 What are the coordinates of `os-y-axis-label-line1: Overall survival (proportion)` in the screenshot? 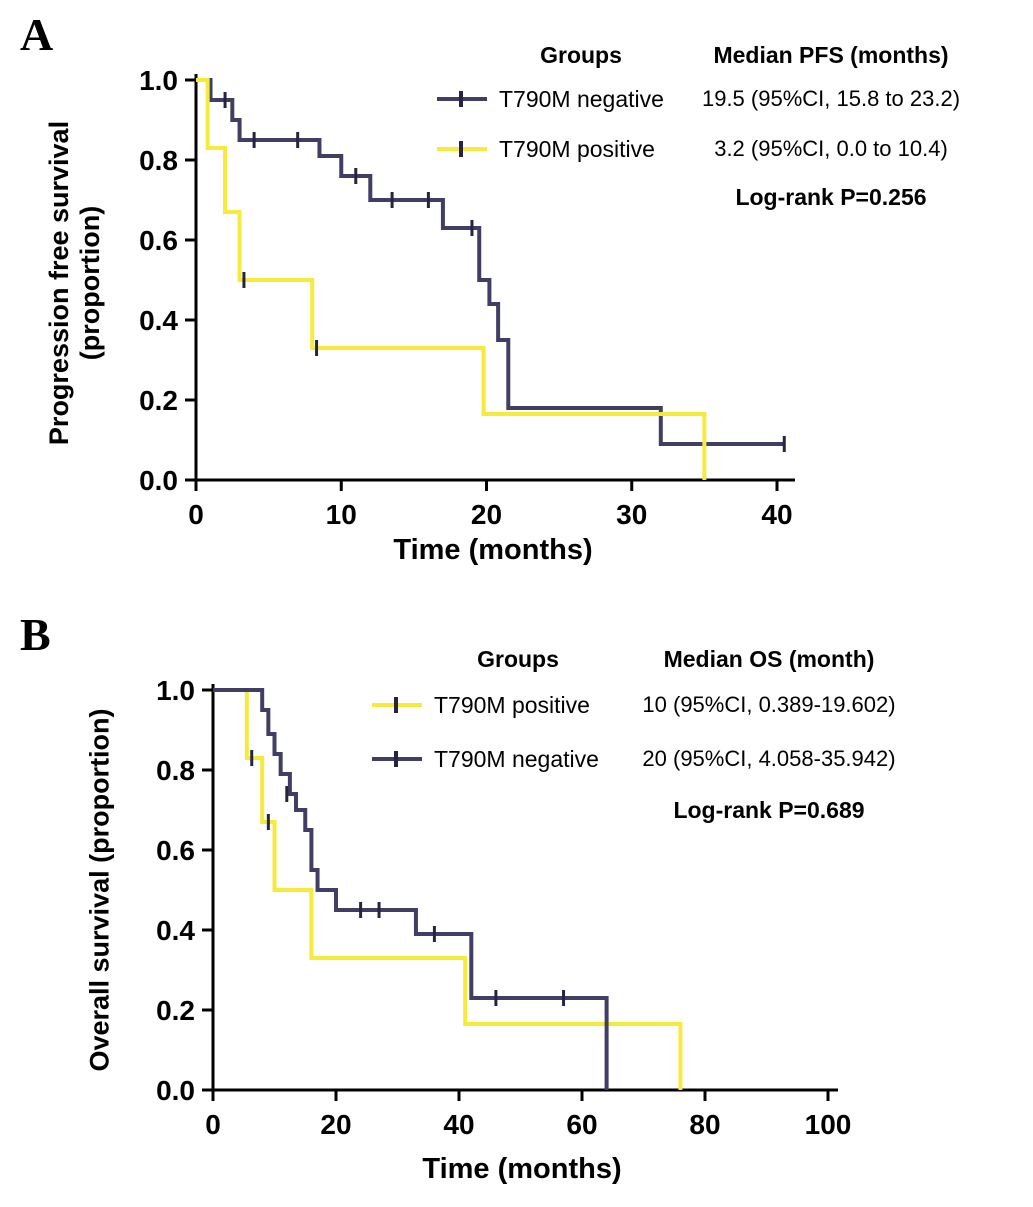 It's located at (99, 890).